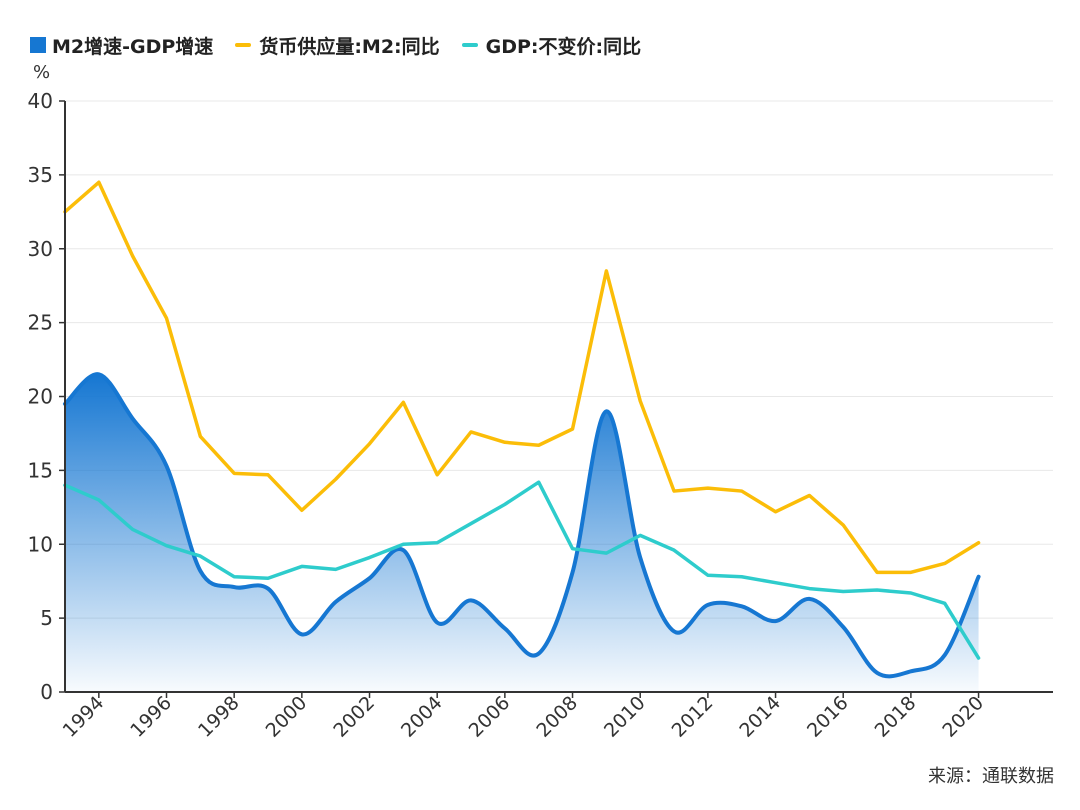 This screenshot has width=1080, height=810. I want to click on legend: M2增速-GDP增速 货币供应量:M2:同比 GDP:不变价:同比, so click(346, 45).